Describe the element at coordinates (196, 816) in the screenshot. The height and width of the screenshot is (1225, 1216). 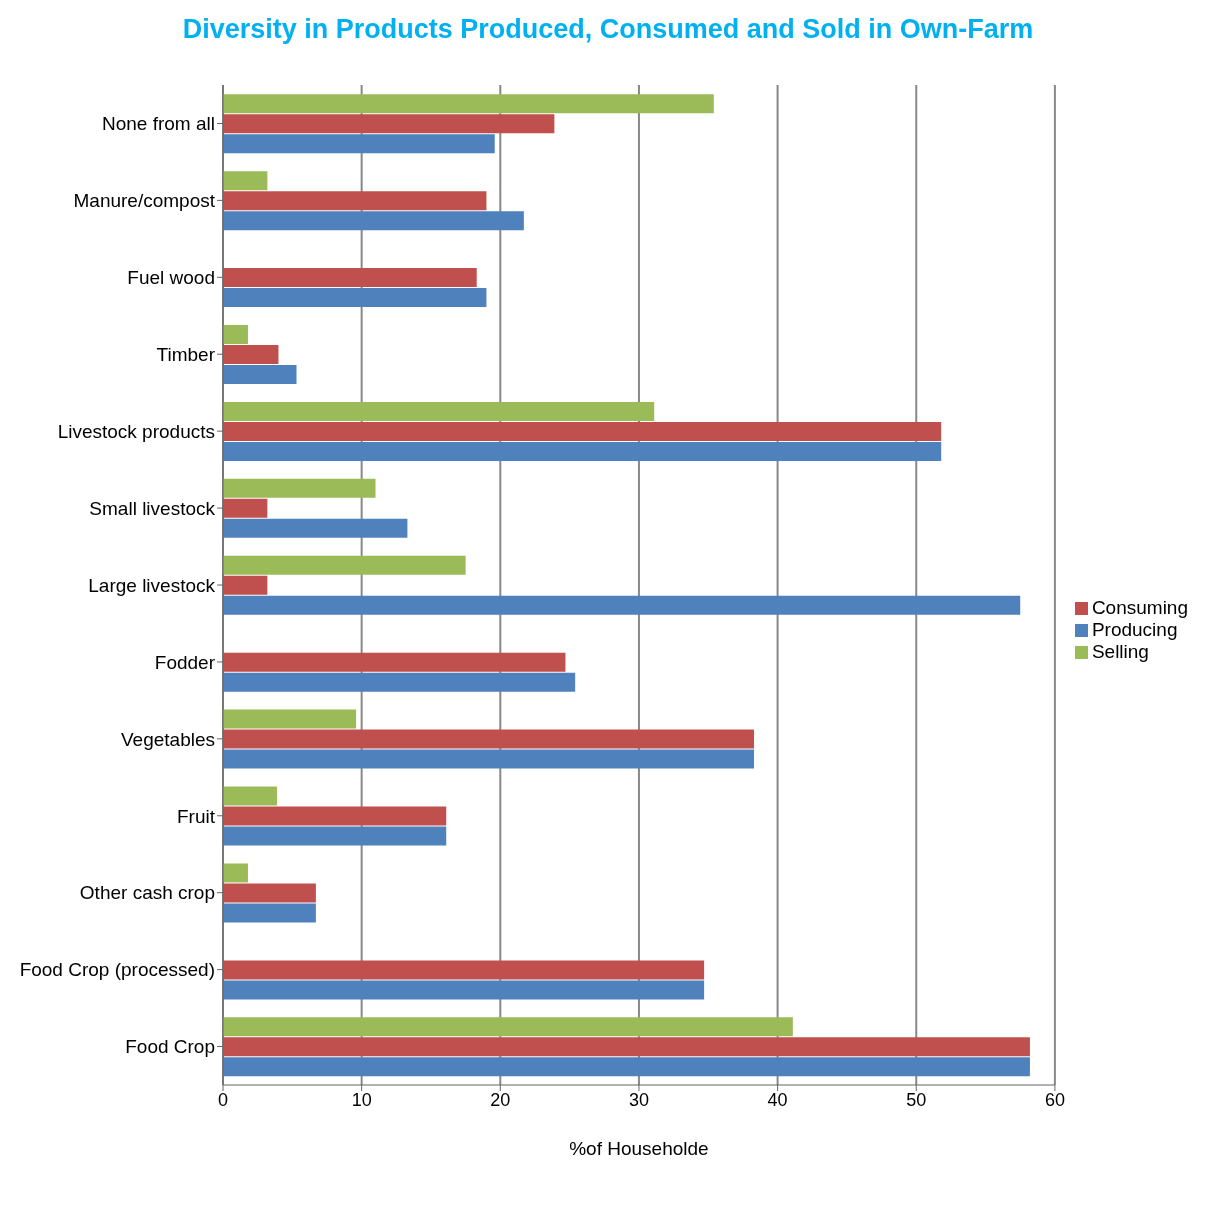
I see `y-tick-label: Fruit` at that location.